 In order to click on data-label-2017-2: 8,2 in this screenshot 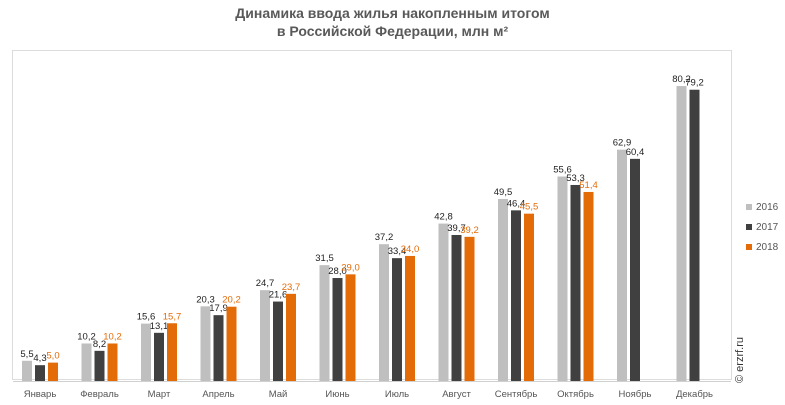, I will do `click(99, 344)`.